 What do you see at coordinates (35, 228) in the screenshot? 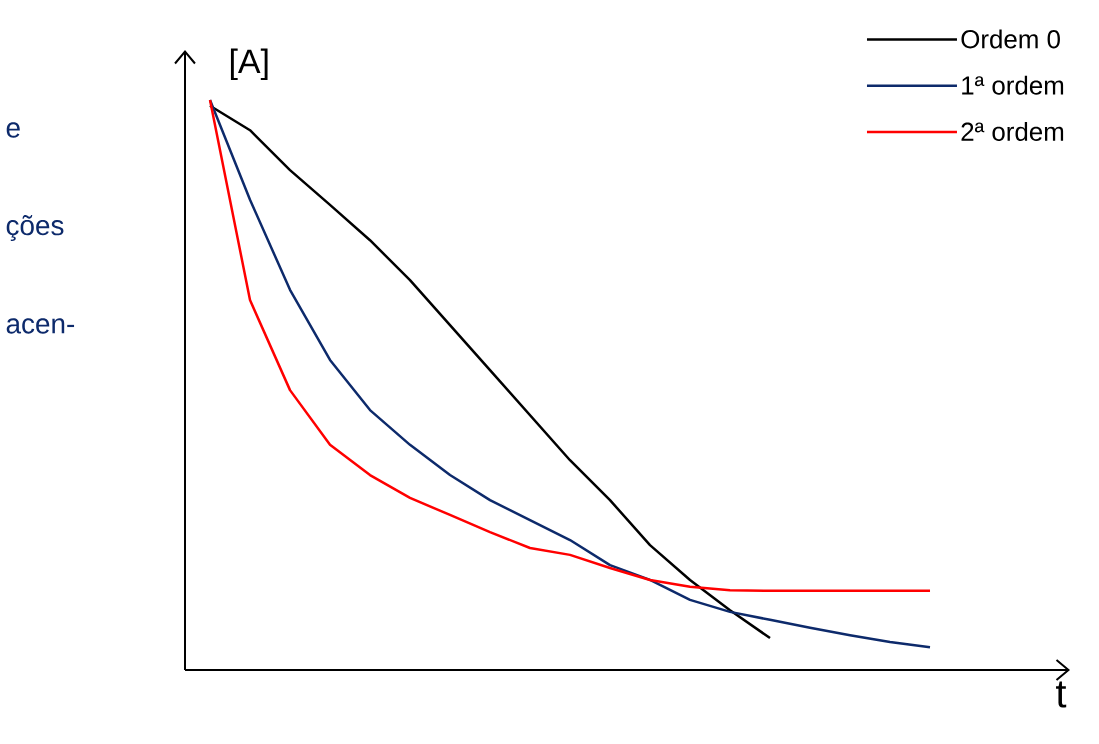
I see `text: ções` at bounding box center [35, 228].